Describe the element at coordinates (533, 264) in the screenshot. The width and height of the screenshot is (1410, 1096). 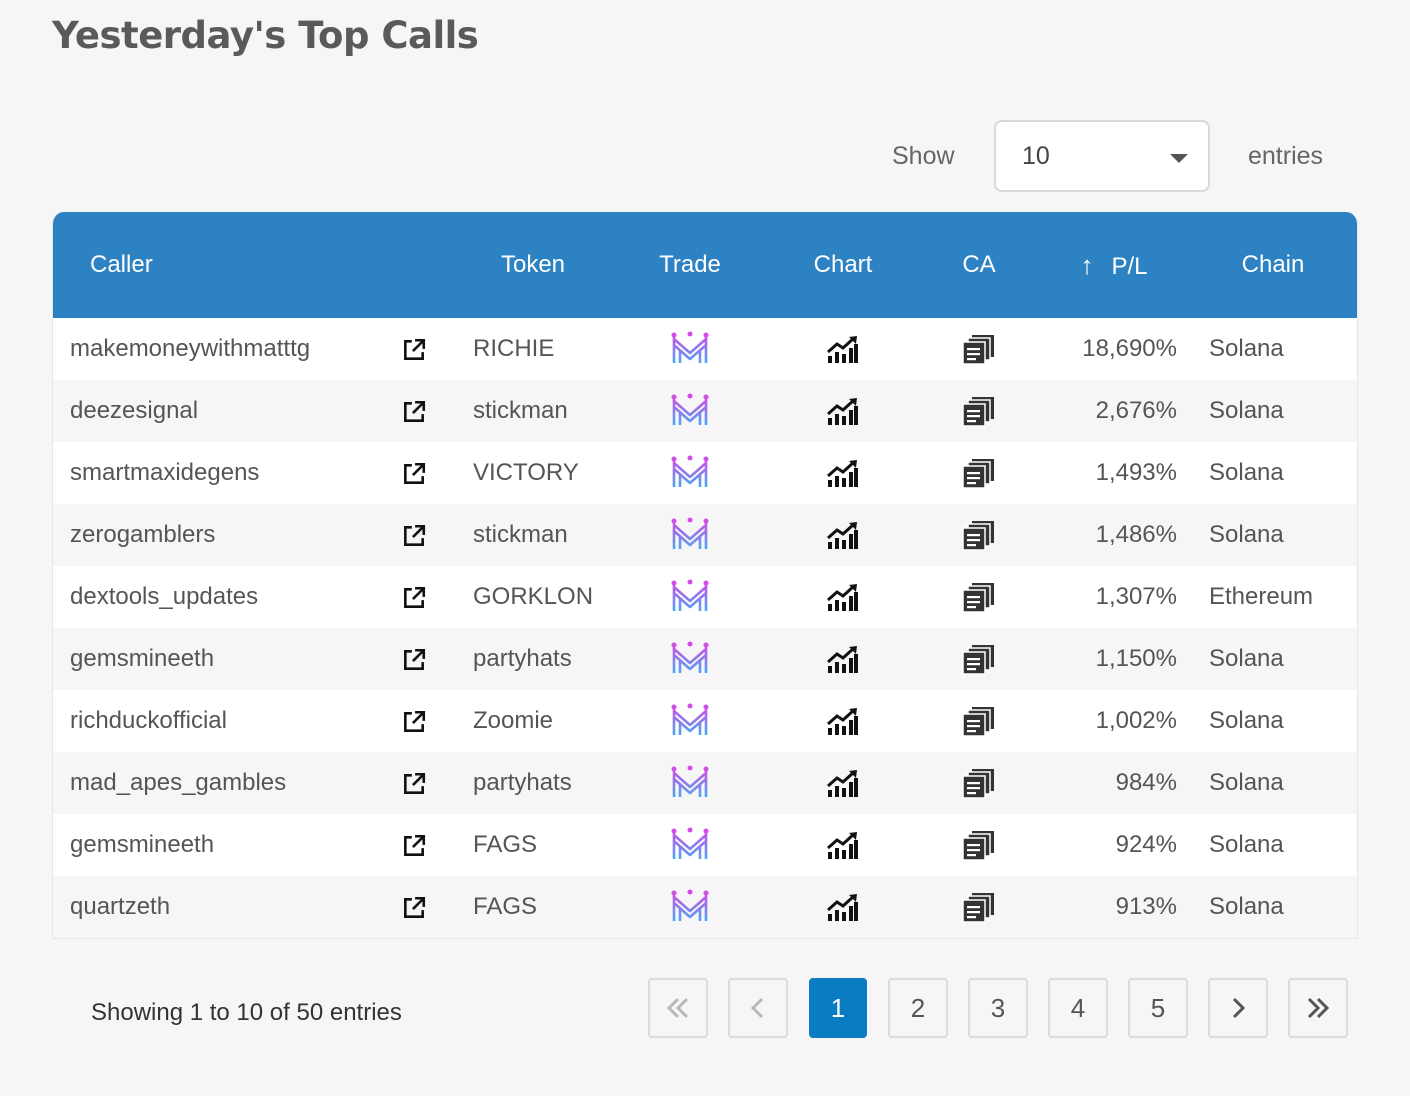
I see `column-header-token: Token` at that location.